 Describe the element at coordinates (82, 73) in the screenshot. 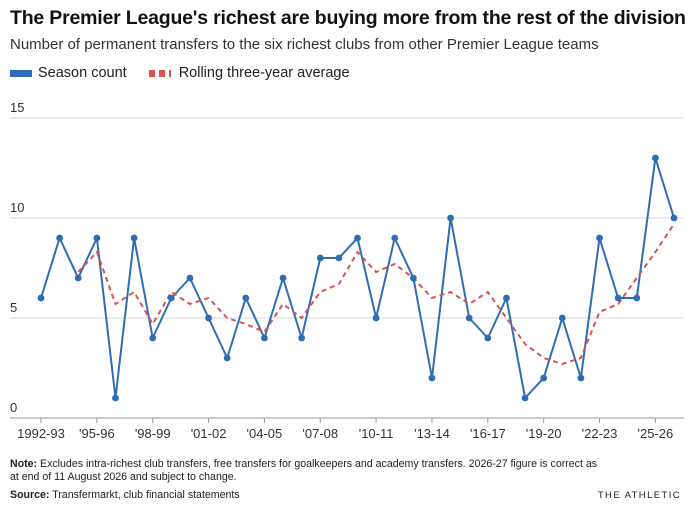

I see `legend-label-season: Season count` at that location.